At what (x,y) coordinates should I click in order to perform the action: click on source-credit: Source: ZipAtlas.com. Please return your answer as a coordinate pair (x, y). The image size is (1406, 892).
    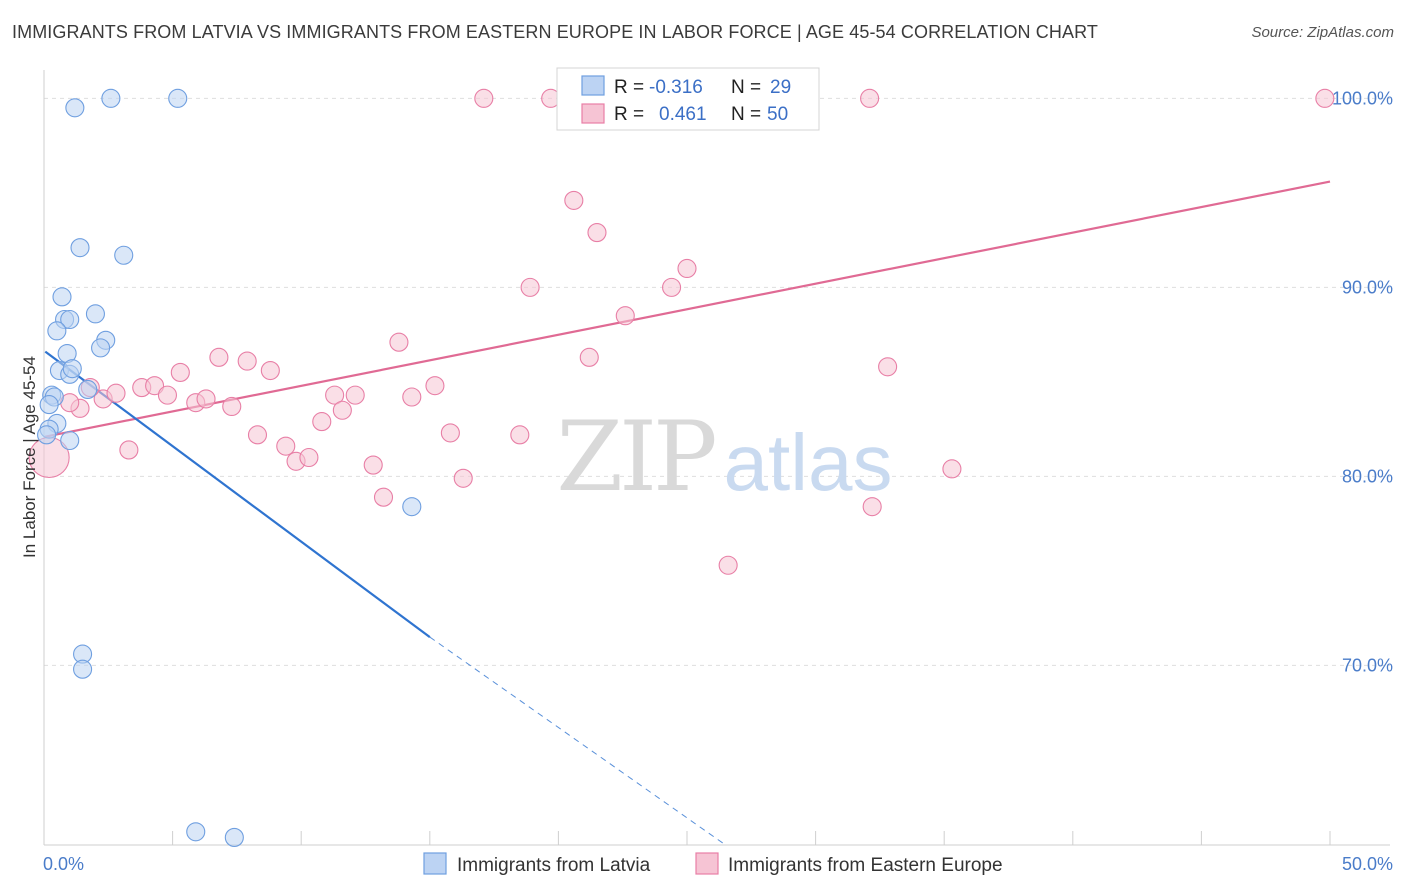
    Looking at the image, I should click on (1322, 32).